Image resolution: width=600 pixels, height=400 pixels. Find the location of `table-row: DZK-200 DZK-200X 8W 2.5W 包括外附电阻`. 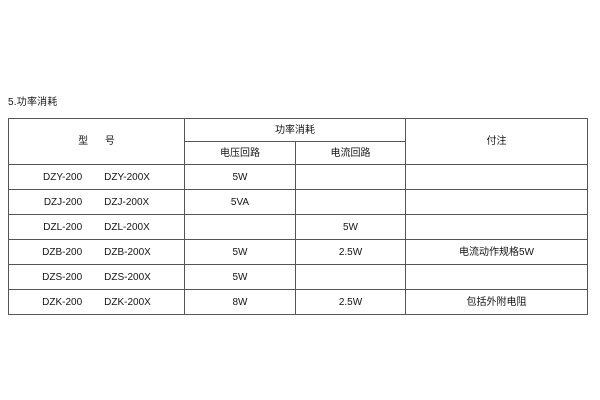

table-row: DZK-200 DZK-200X 8W 2.5W 包括外附电阻 is located at coordinates (298, 302).